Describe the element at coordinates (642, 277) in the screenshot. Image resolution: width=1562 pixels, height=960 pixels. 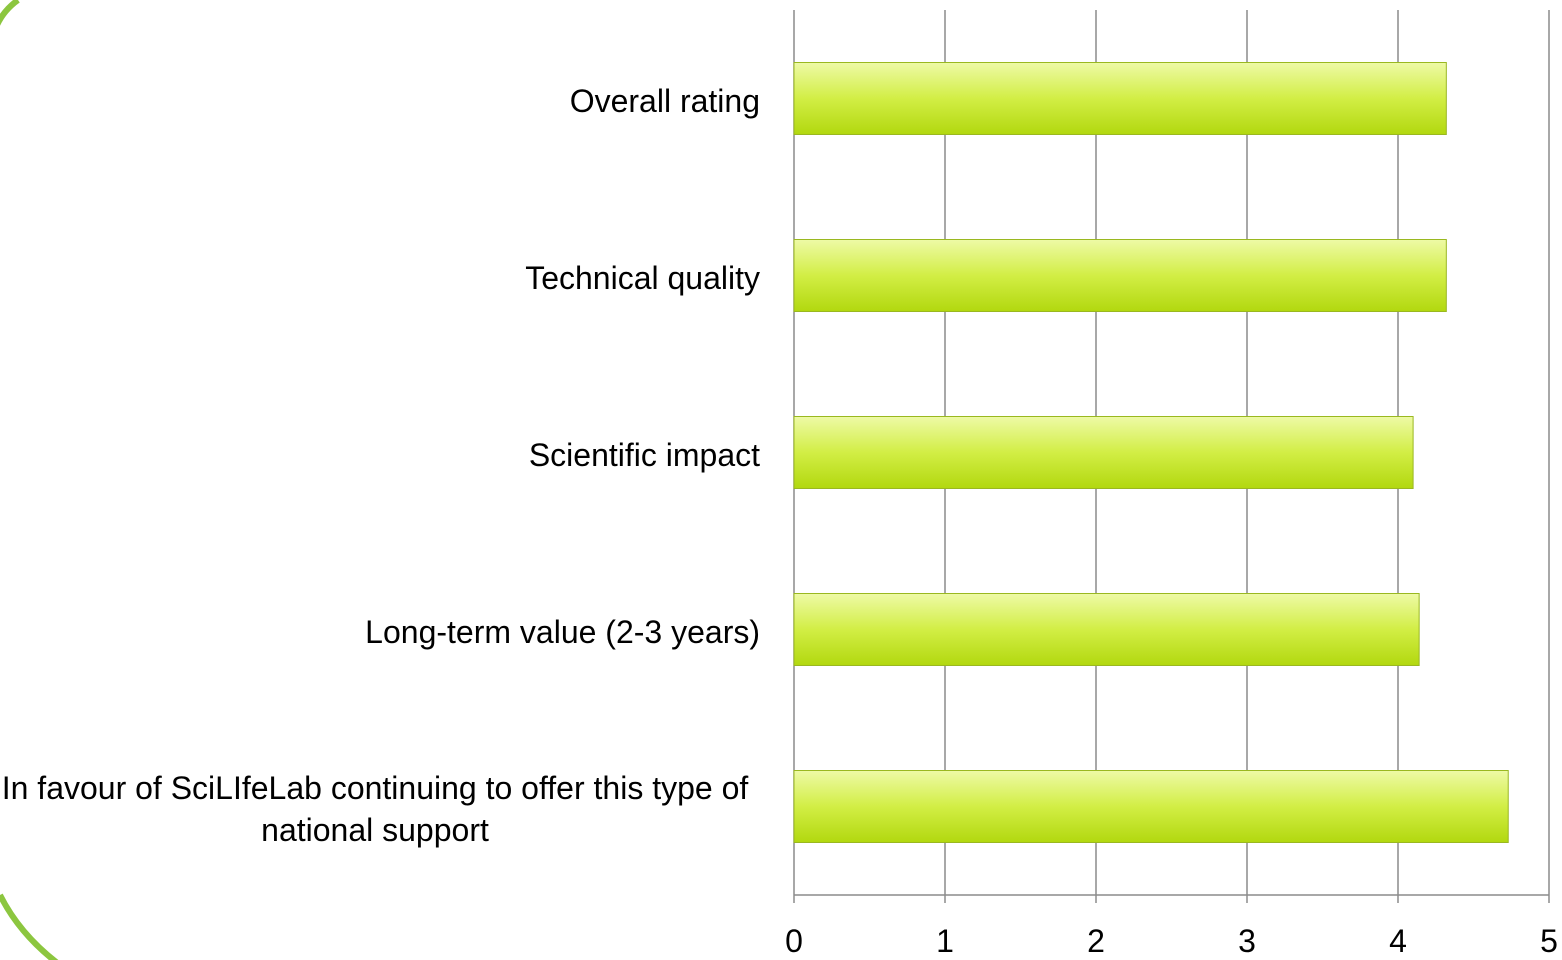
I see `y-tick-label: Technical quality` at that location.